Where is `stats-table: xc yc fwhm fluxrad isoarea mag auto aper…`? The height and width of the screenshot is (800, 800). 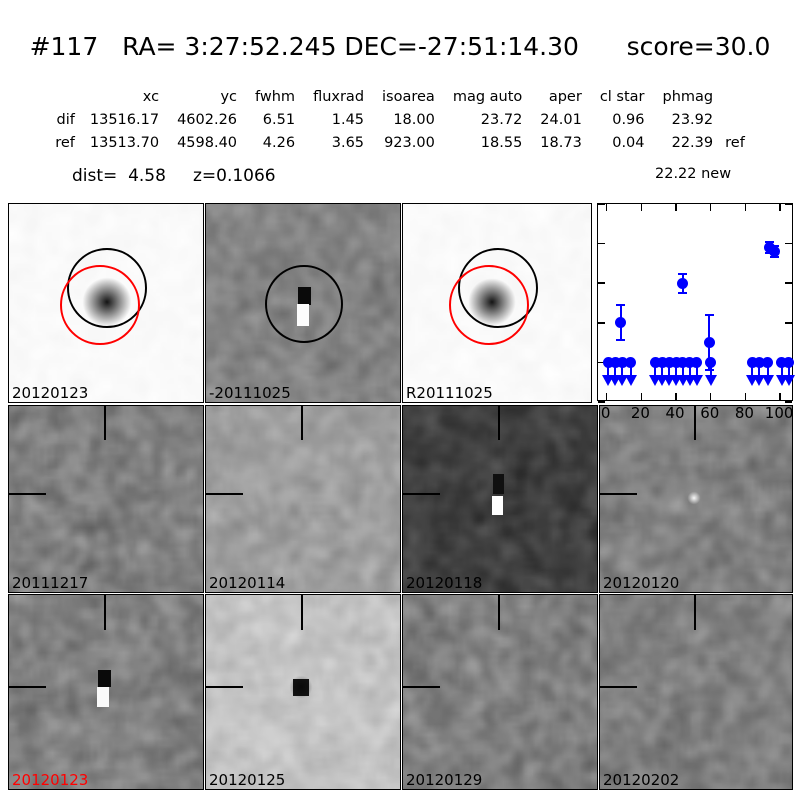 stats-table: xc yc fwhm fluxrad isoarea mag auto aper… is located at coordinates (400, 120).